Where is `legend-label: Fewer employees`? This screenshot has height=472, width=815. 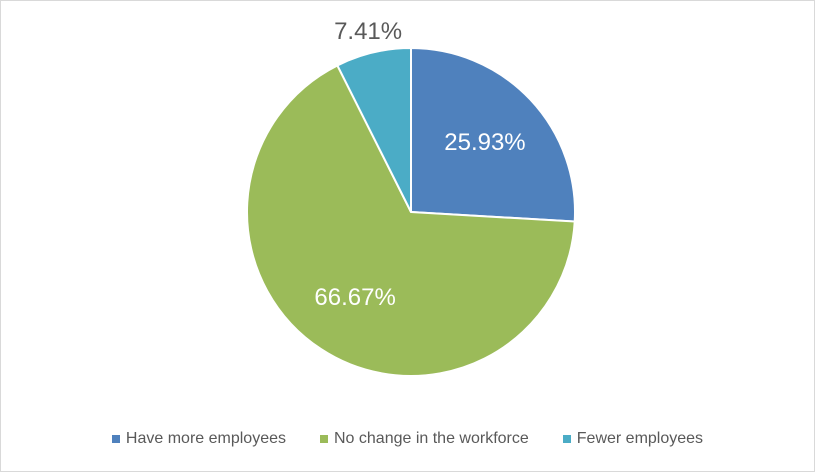
legend-label: Fewer employees is located at coordinates (640, 438).